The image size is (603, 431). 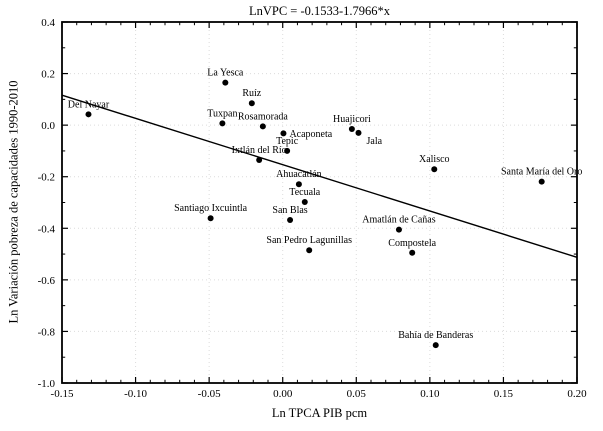 I want to click on y-tick-label: 0.0, so click(x=48, y=126).